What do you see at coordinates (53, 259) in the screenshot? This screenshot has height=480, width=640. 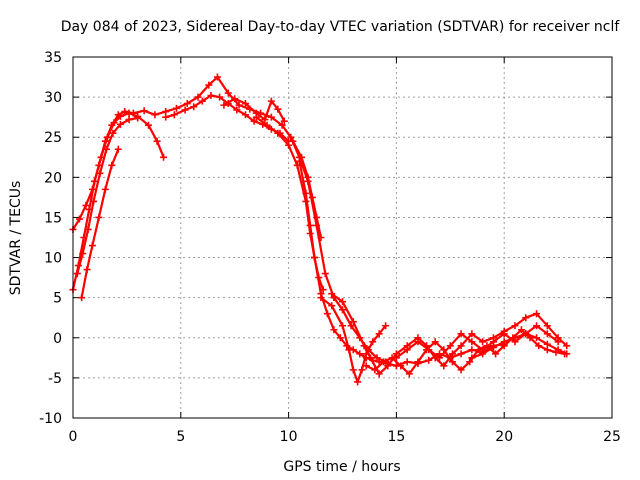 I see `y-tick-label: 10` at bounding box center [53, 259].